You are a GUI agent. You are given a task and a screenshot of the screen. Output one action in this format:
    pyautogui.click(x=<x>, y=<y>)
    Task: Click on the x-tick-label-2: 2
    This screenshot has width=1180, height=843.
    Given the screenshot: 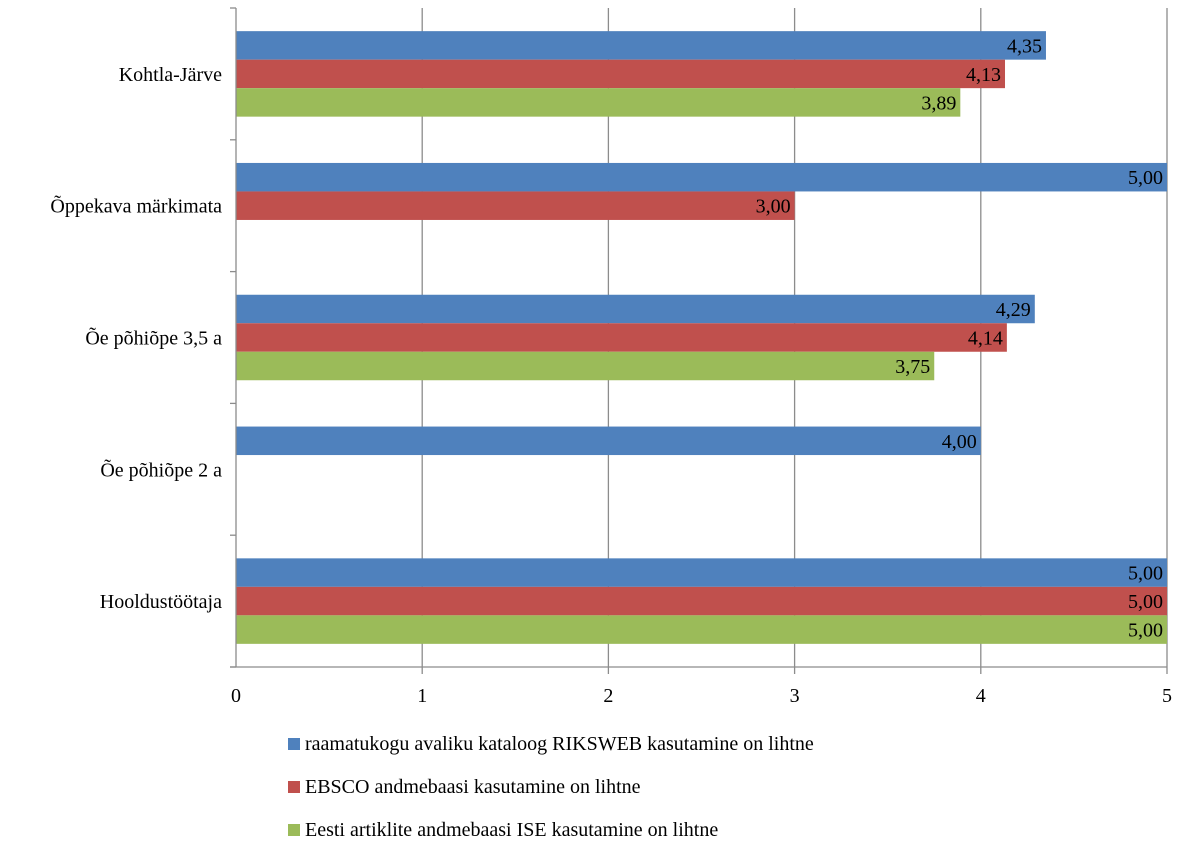 What is the action you would take?
    pyautogui.click(x=608, y=696)
    